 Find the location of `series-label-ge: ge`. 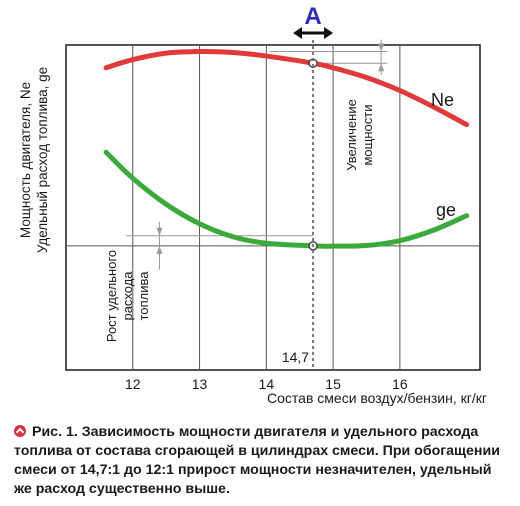

series-label-ge: ge is located at coordinates (446, 210).